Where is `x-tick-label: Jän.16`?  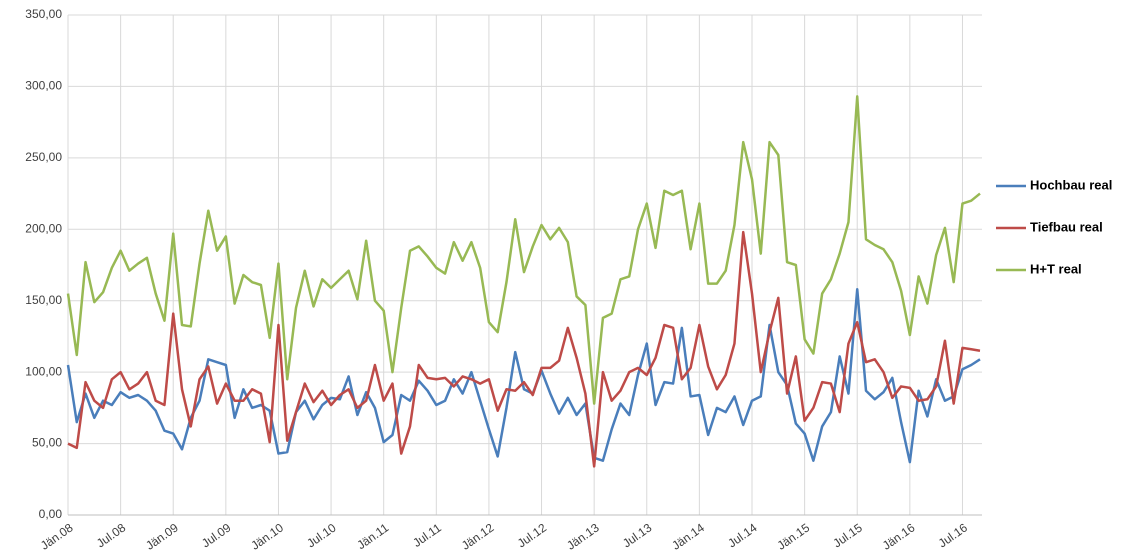
x-tick-label: Jän.16 is located at coordinates (899, 536).